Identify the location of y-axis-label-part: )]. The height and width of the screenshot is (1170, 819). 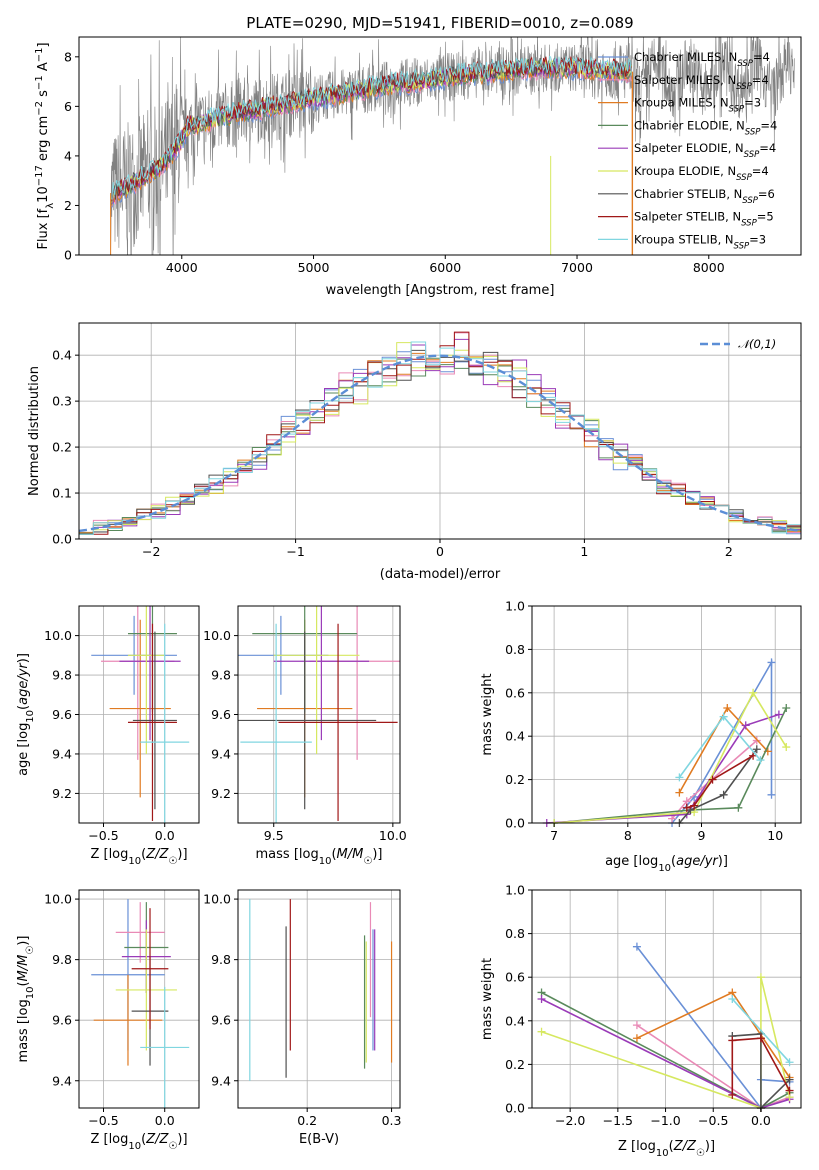
(23, 658).